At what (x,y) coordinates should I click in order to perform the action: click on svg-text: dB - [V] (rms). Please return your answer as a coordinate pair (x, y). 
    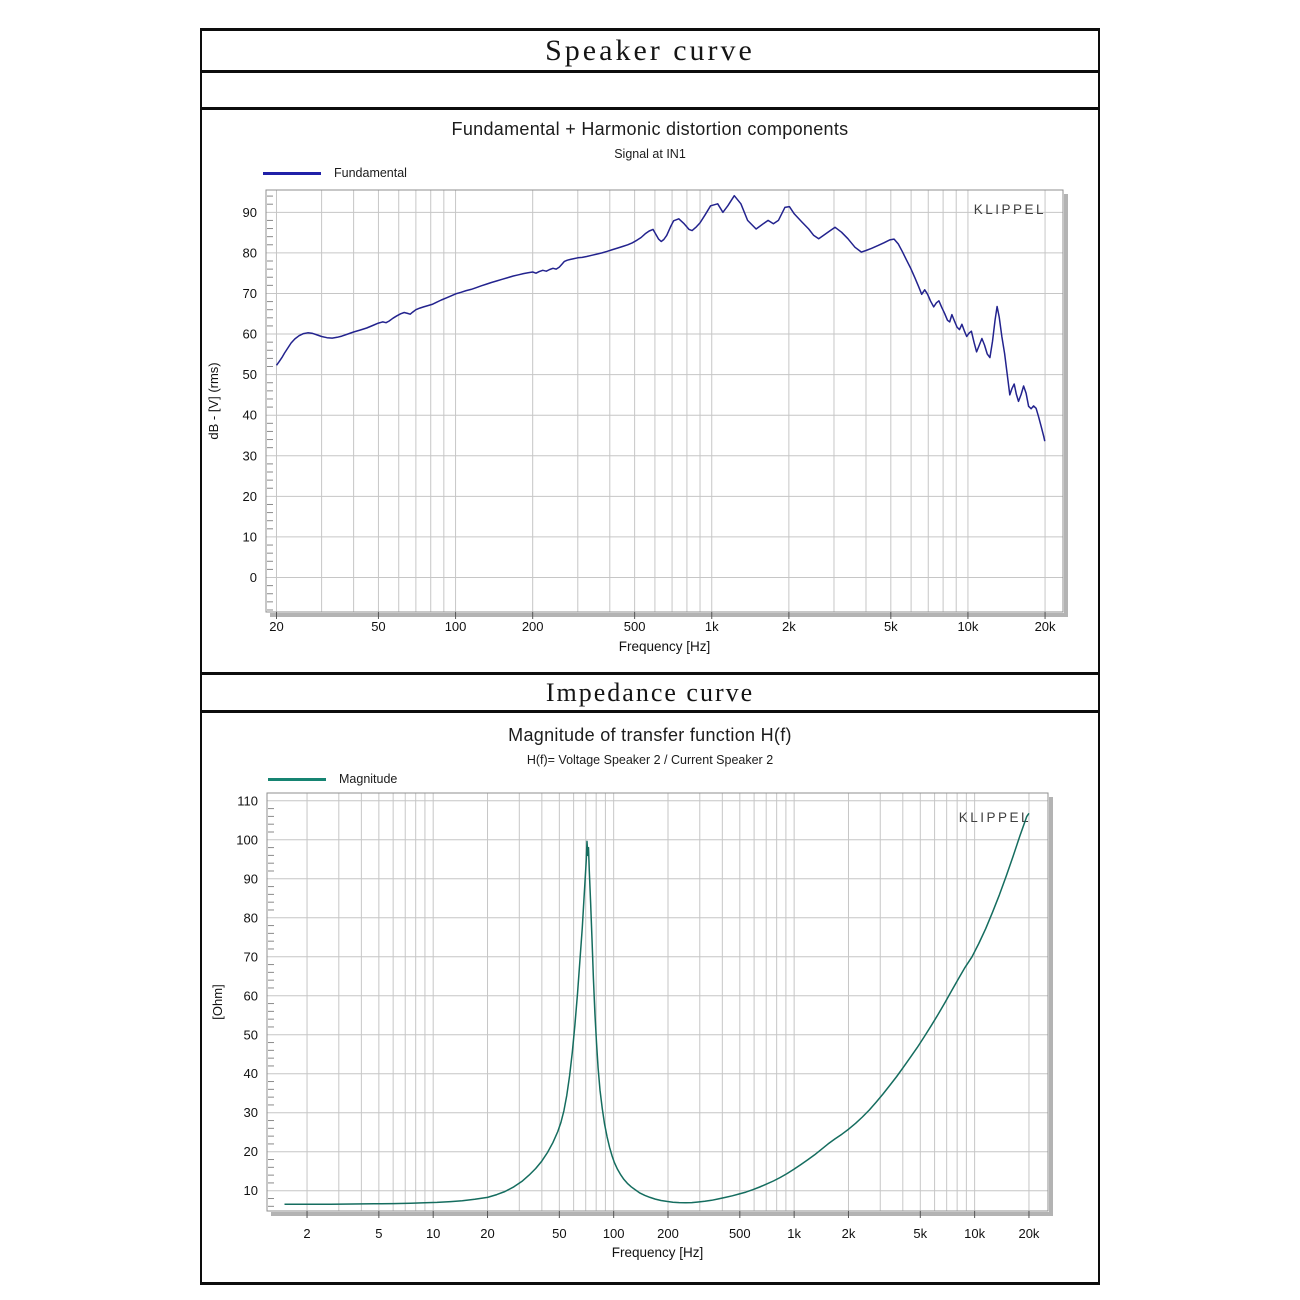
    Looking at the image, I should click on (213, 400).